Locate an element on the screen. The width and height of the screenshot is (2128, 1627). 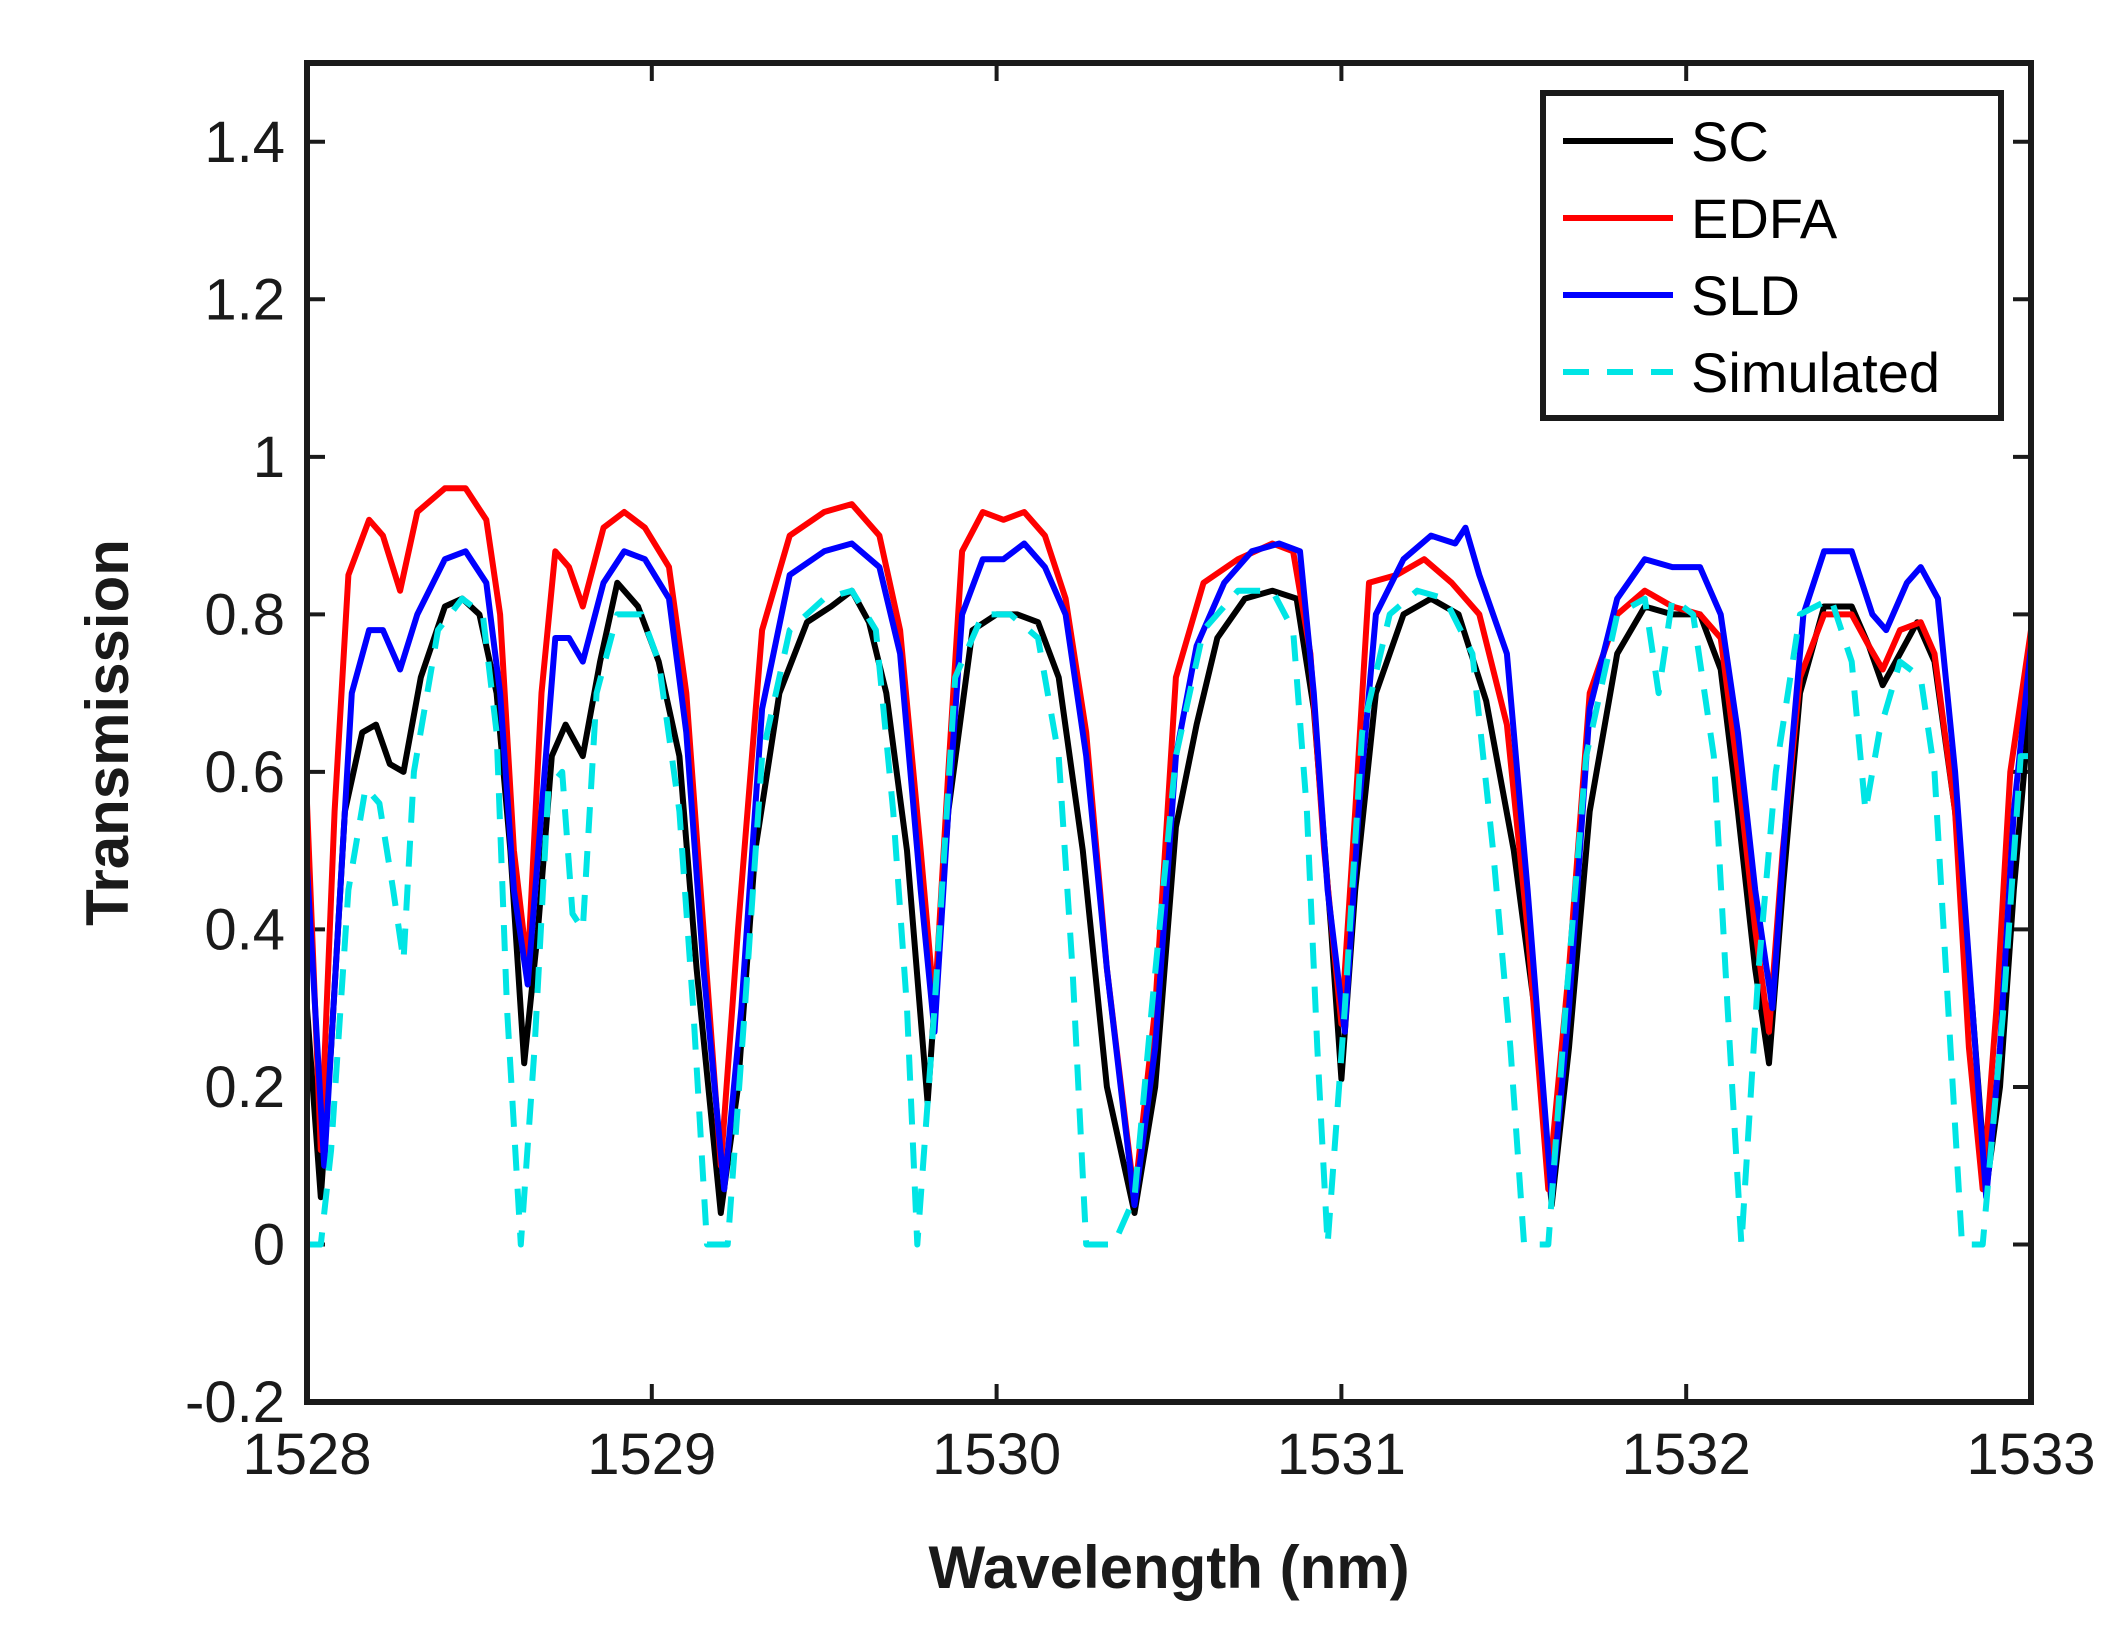
x-tick-label: 1533 is located at coordinates (2030, 1454).